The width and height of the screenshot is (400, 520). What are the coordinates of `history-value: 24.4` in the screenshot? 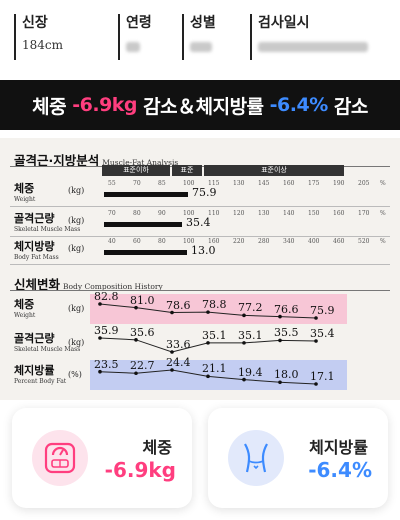 It's located at (178, 362).